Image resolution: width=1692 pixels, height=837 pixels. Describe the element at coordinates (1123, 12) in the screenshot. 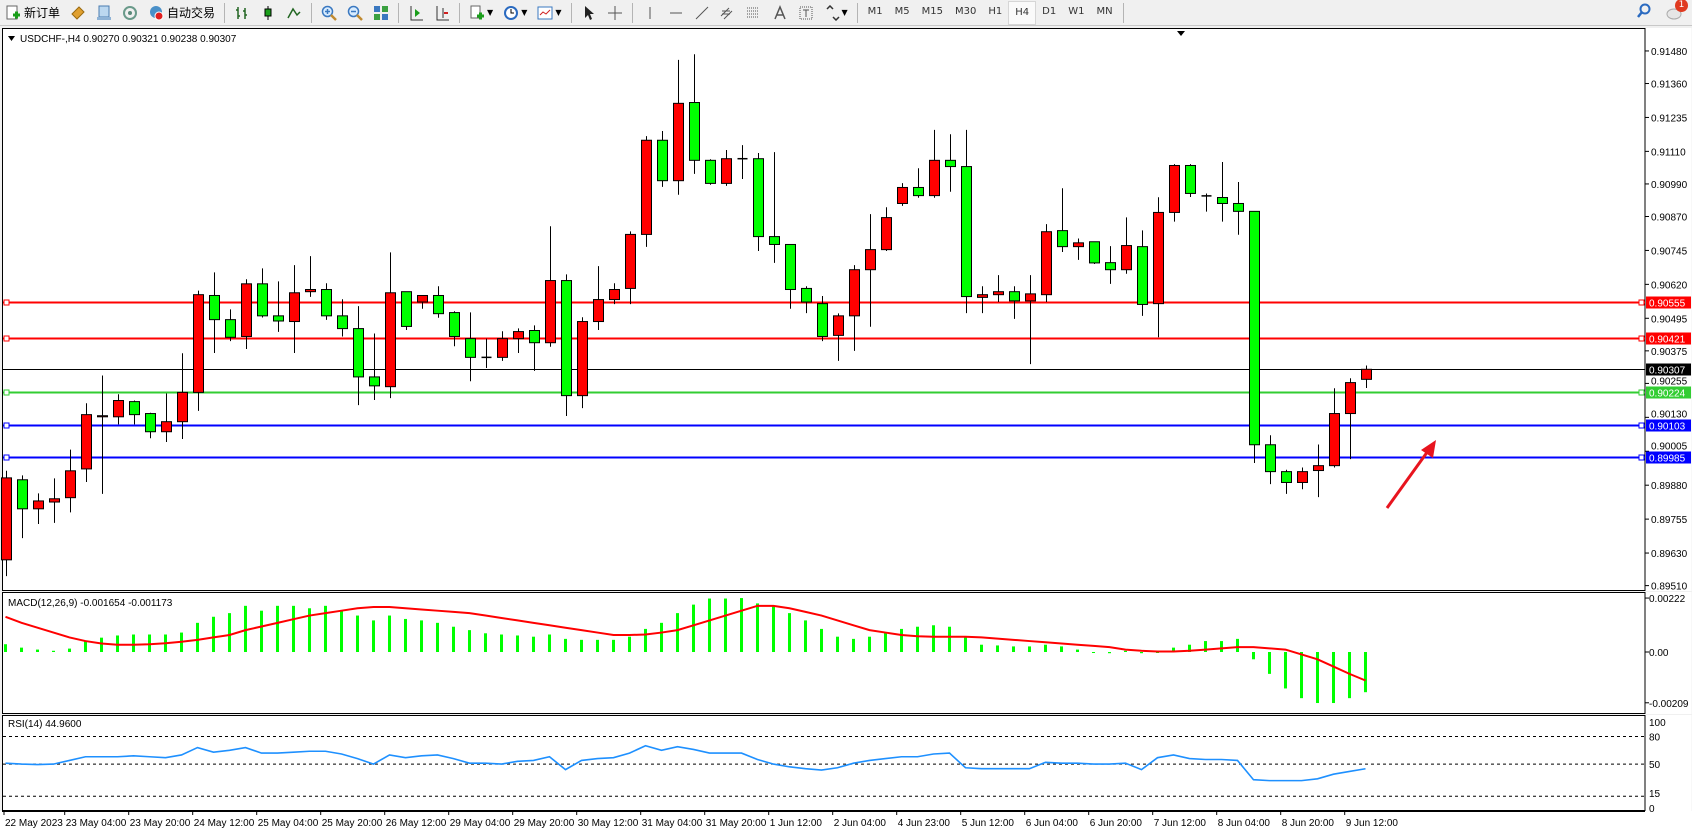

I see `toolbar-separator` at that location.